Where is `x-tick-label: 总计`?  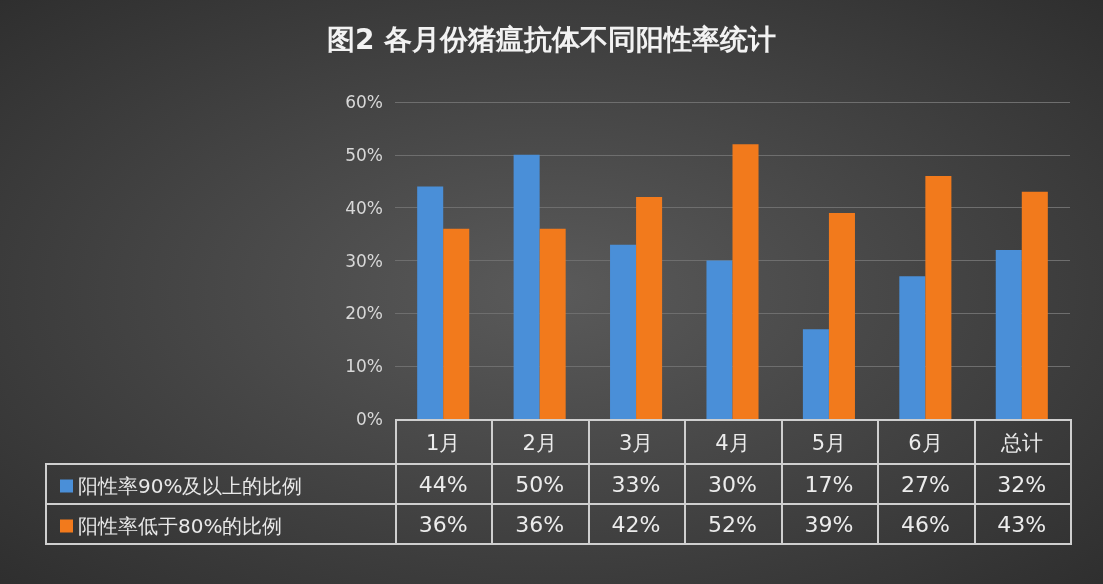 x-tick-label: 总计 is located at coordinates (1021, 442).